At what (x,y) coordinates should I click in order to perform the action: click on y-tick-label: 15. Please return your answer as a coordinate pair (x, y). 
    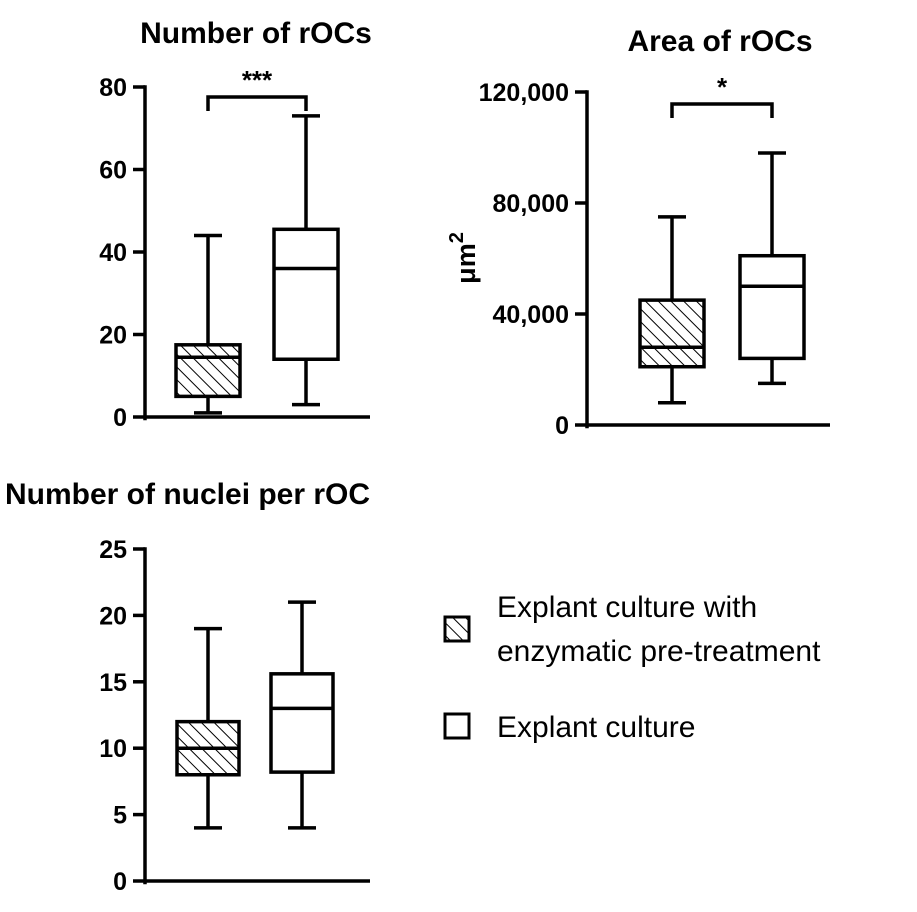
    Looking at the image, I should click on (113, 683).